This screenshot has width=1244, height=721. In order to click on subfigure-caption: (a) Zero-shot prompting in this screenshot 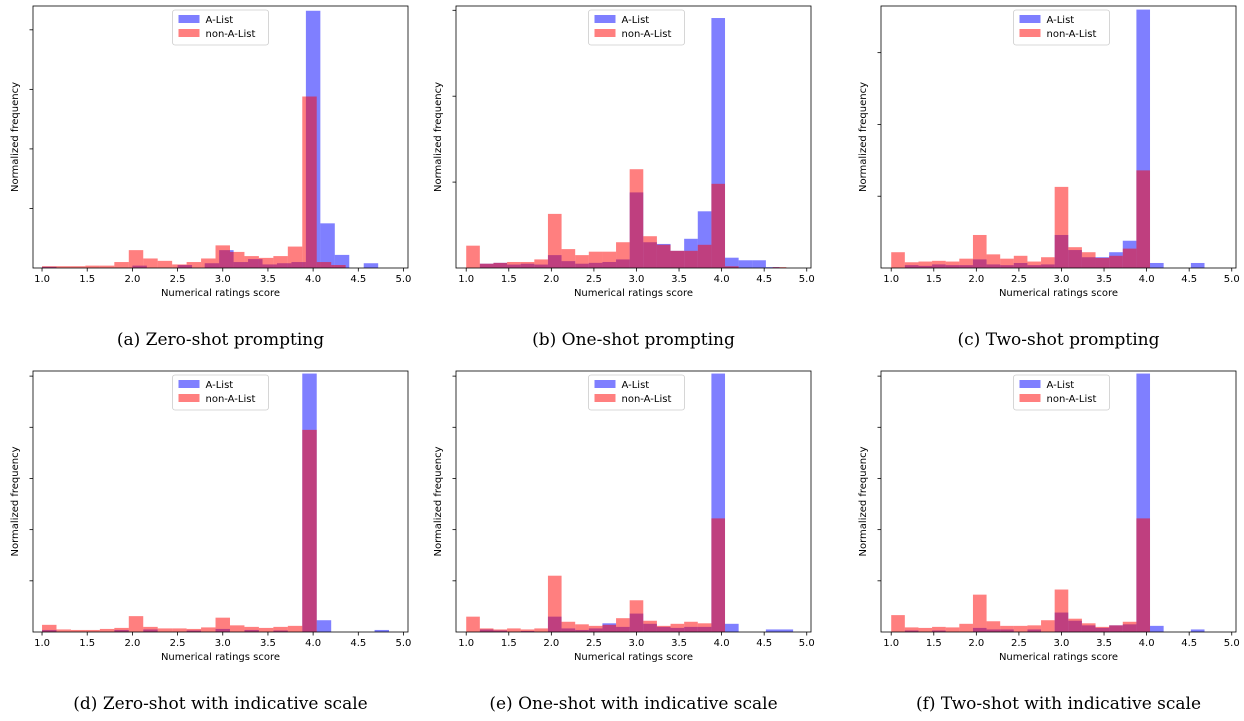, I will do `click(220, 340)`.